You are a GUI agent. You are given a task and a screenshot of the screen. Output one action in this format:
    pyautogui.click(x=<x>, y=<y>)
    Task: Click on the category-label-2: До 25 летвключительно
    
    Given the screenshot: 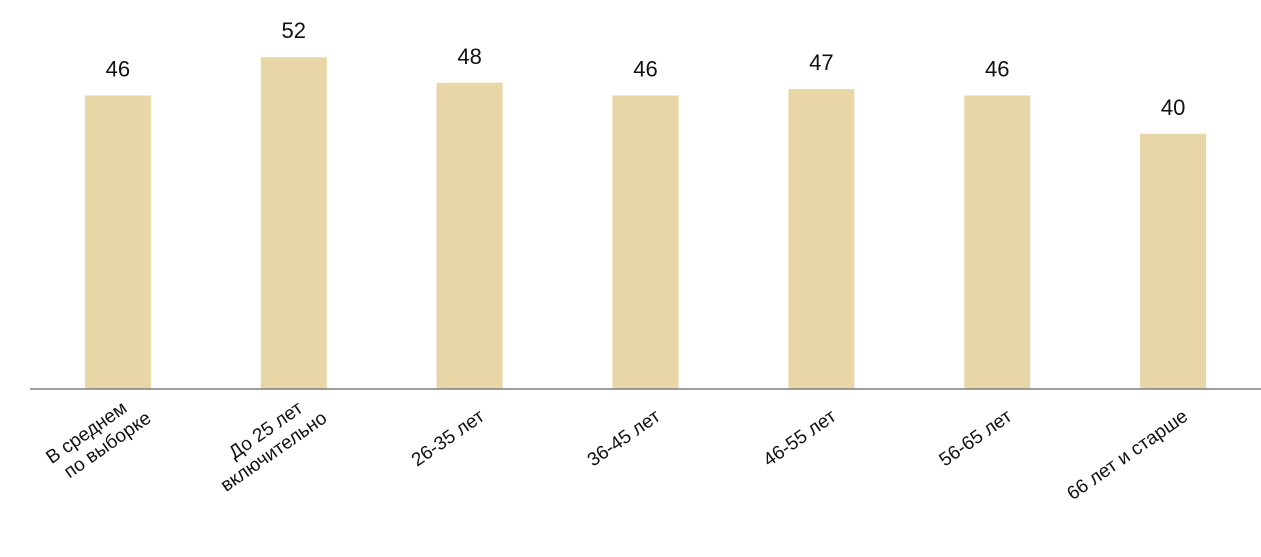 What is the action you would take?
    pyautogui.click(x=267, y=443)
    